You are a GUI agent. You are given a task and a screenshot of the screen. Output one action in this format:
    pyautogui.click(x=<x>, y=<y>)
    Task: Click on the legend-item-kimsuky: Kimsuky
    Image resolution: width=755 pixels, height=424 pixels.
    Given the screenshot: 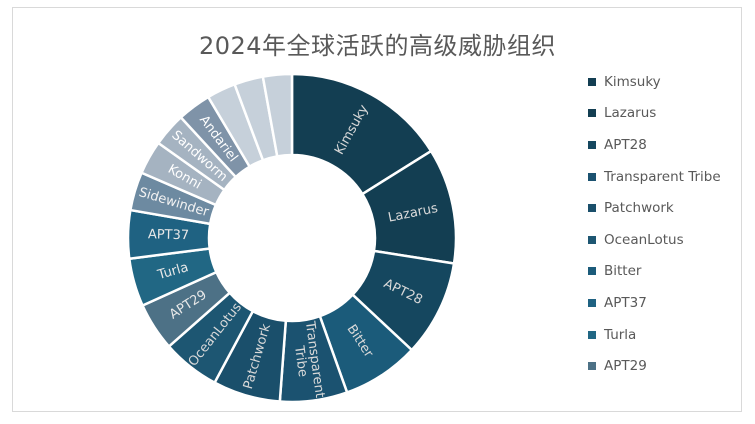 What is the action you would take?
    pyautogui.click(x=654, y=82)
    